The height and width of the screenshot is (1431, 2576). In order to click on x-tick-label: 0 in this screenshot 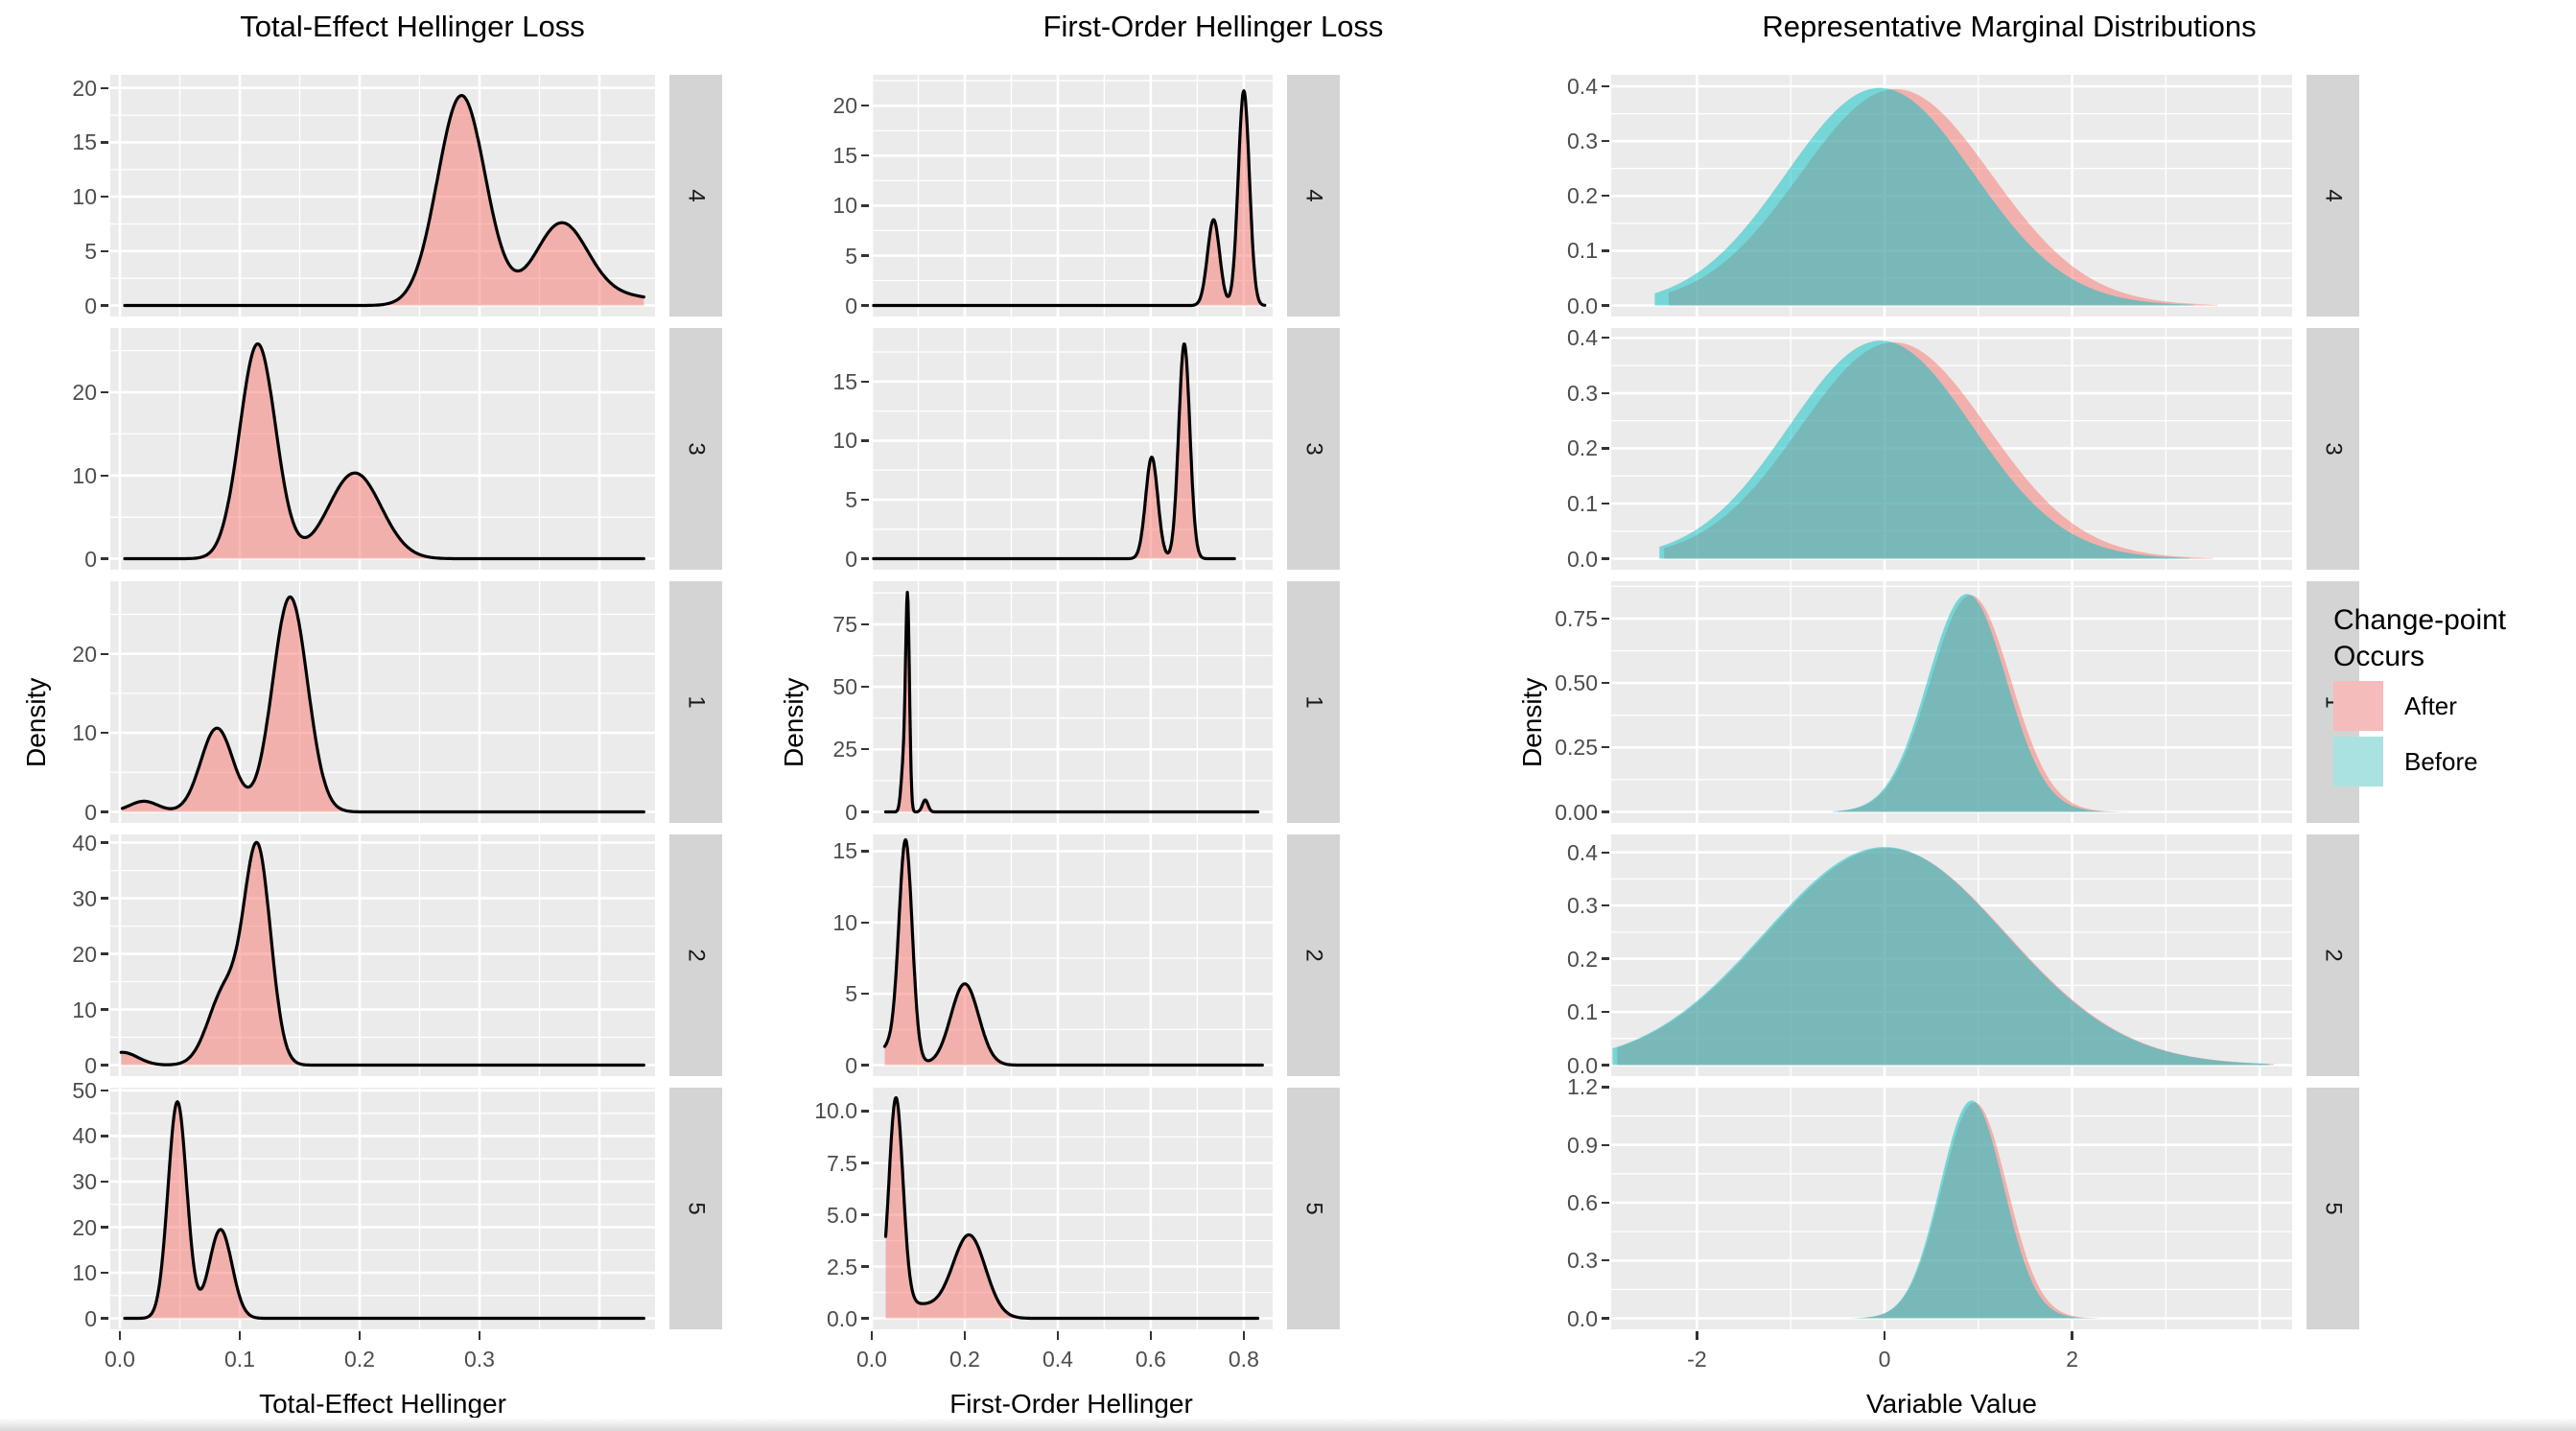, I will do `click(1884, 1359)`.